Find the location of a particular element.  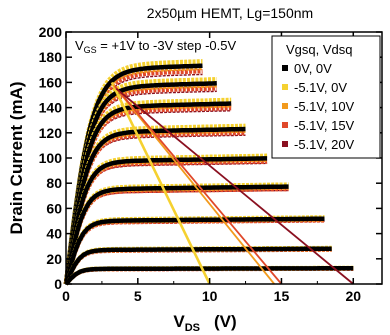

x-label-main: V is located at coordinates (179, 321).